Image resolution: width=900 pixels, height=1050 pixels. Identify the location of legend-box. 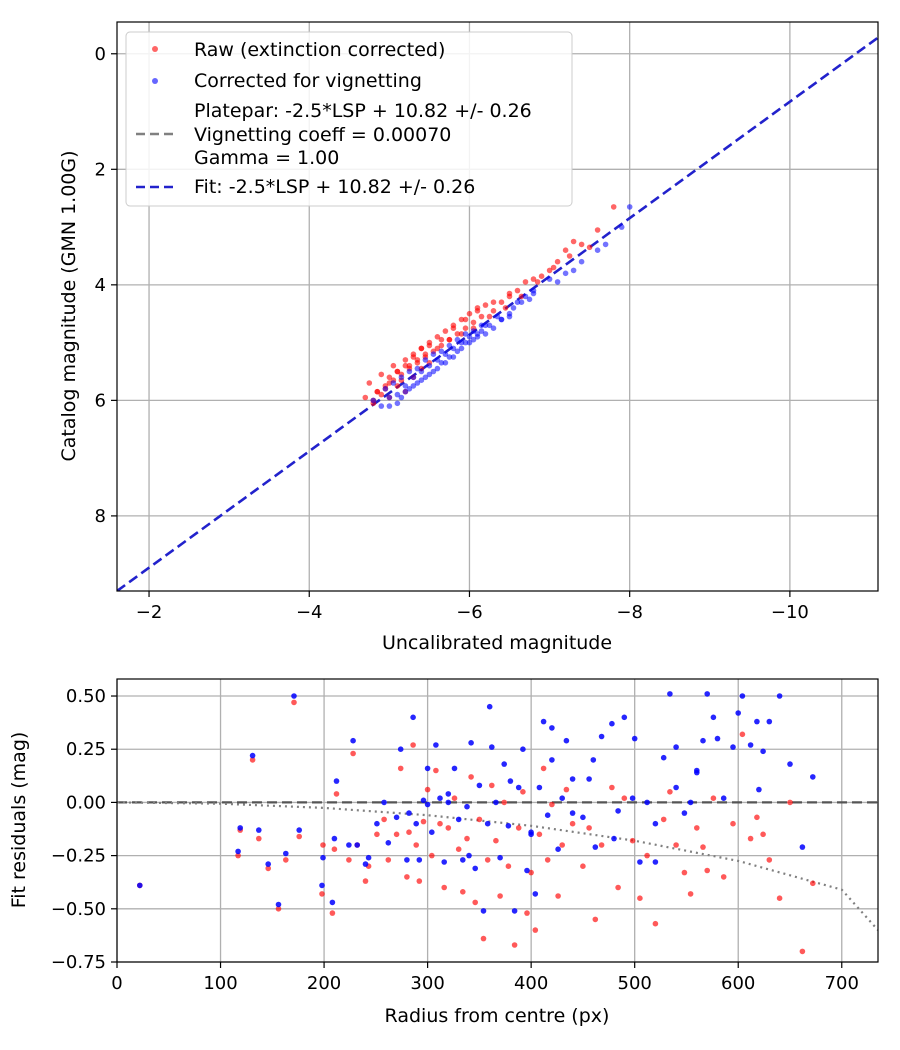
(349, 119).